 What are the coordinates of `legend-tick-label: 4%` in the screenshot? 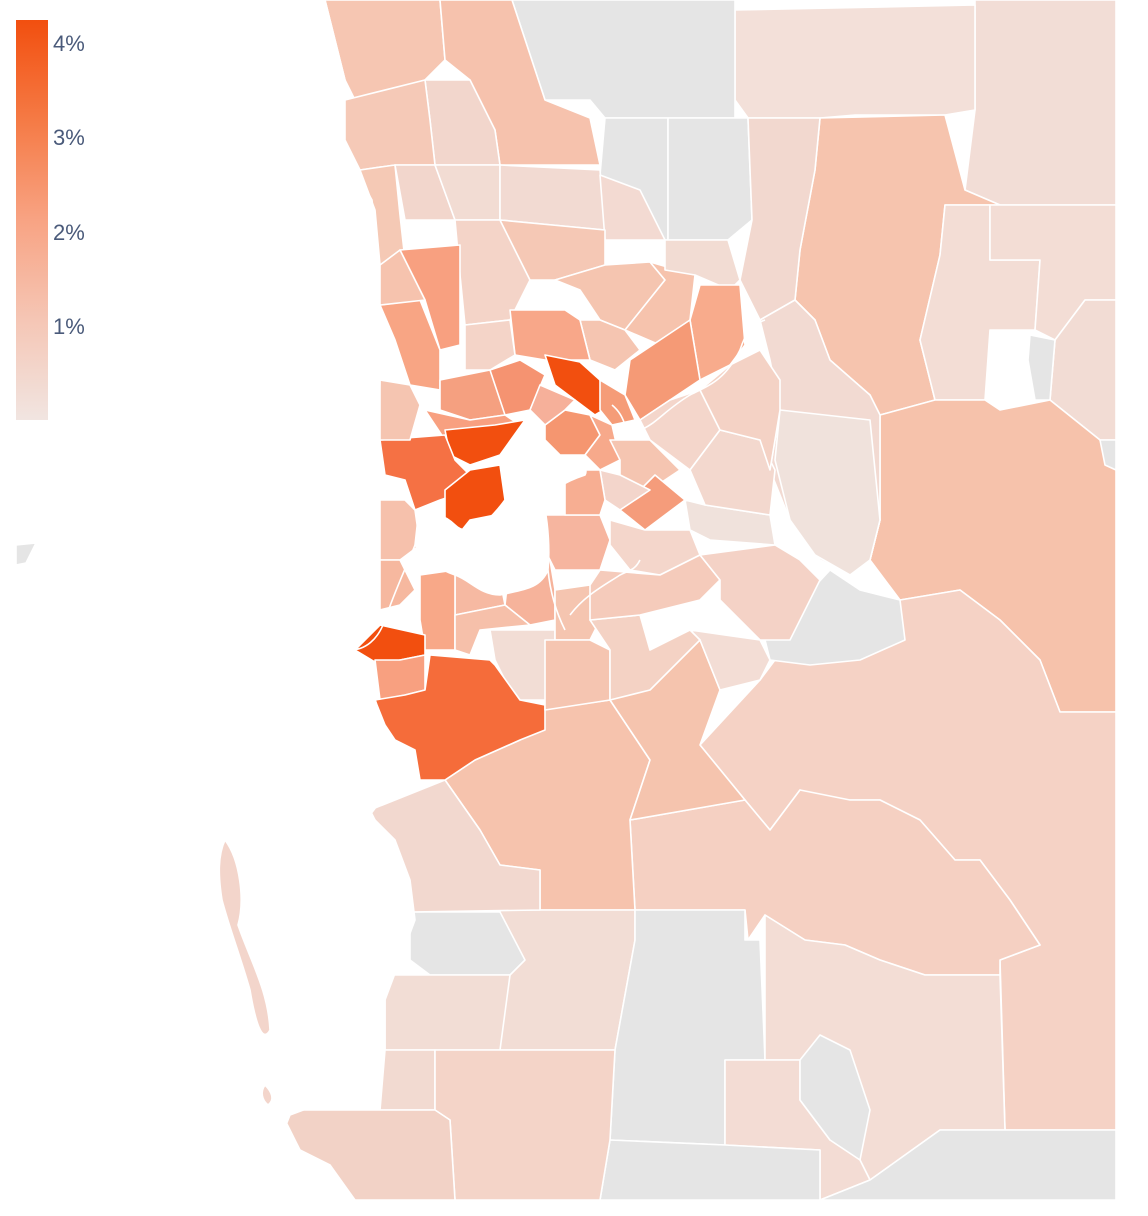 It's located at (69, 43).